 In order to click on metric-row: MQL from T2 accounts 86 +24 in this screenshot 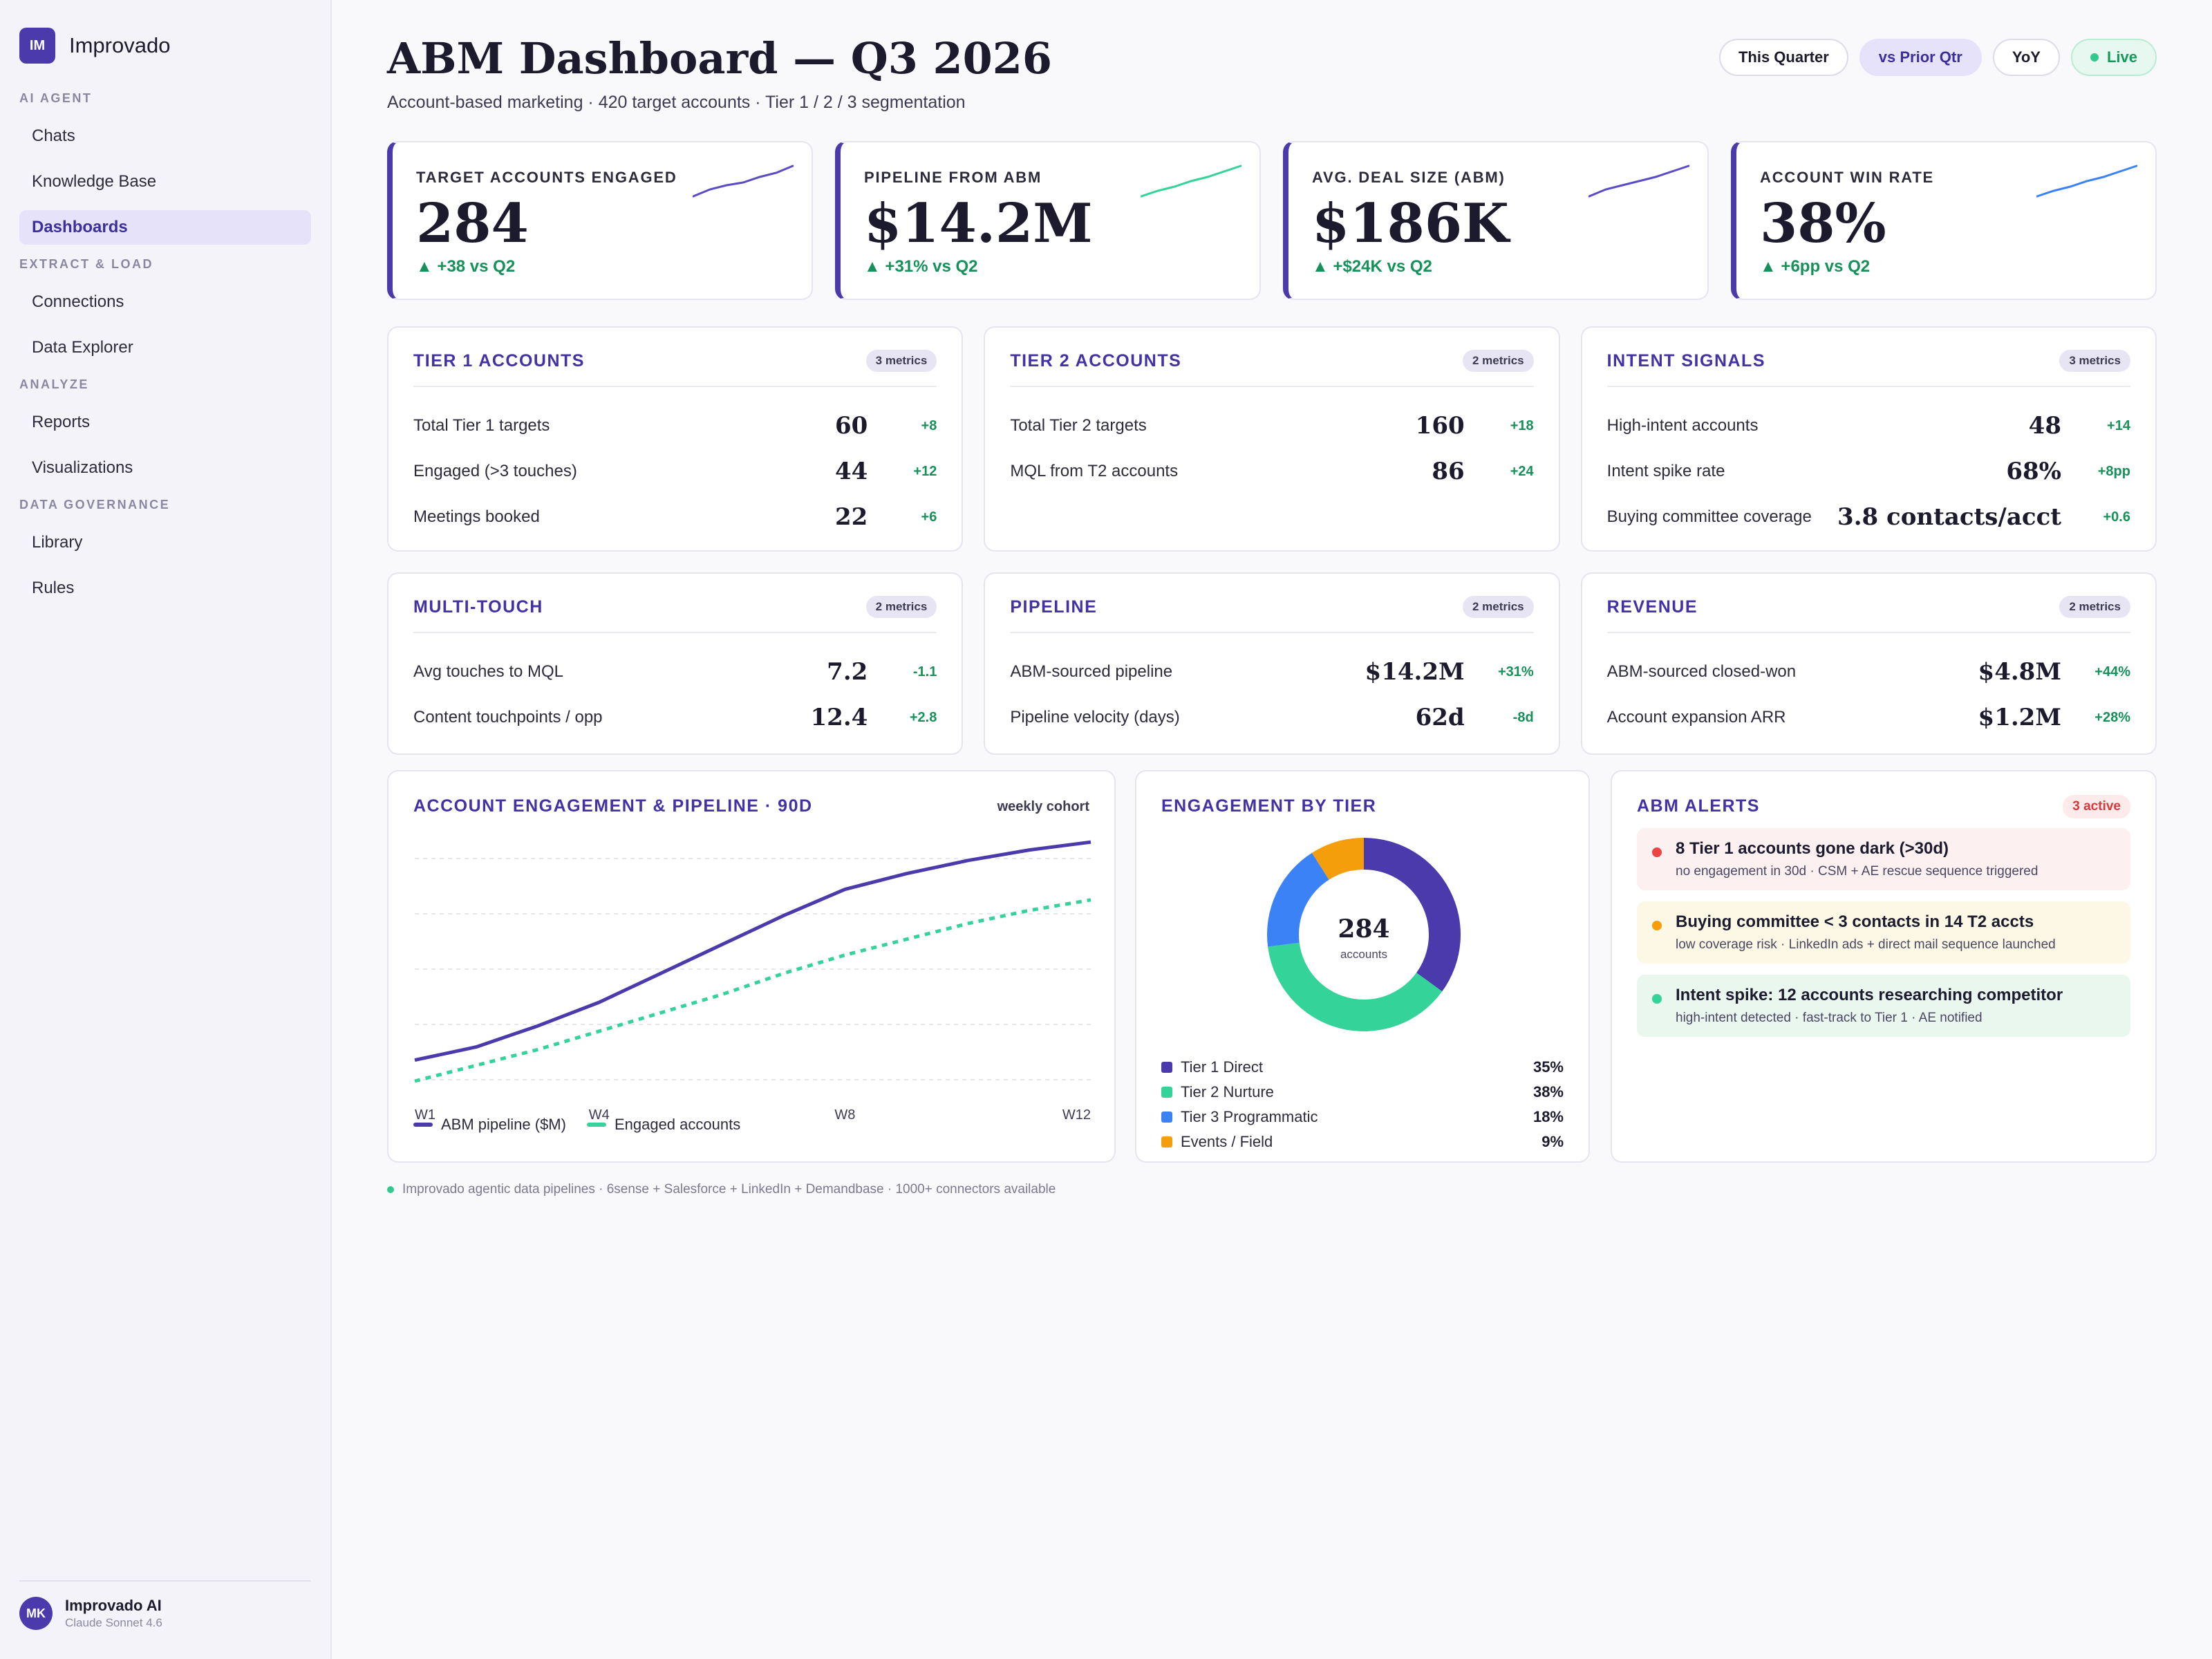, I will do `click(1271, 472)`.